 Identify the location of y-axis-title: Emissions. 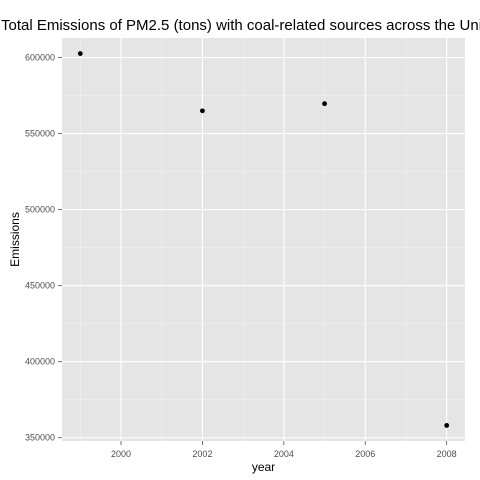
(15, 239).